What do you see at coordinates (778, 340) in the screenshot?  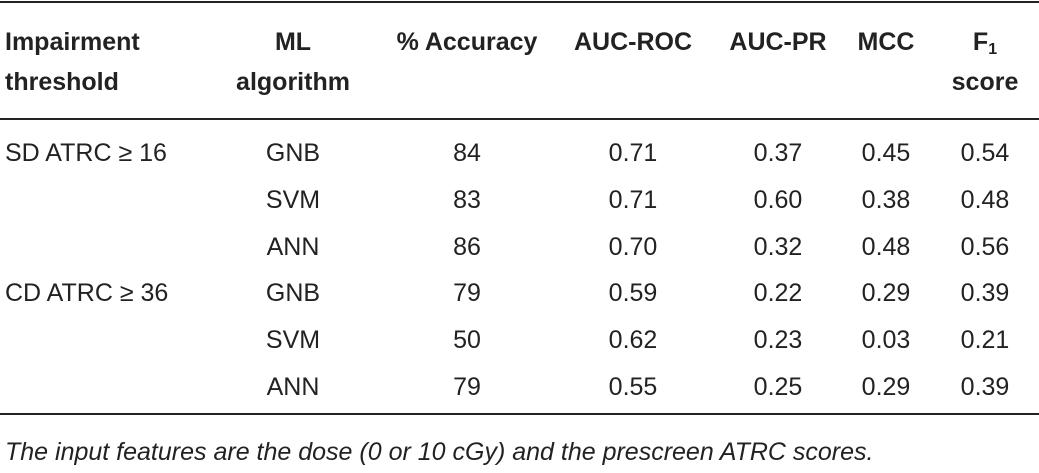 I see `data-cell: 0.23` at bounding box center [778, 340].